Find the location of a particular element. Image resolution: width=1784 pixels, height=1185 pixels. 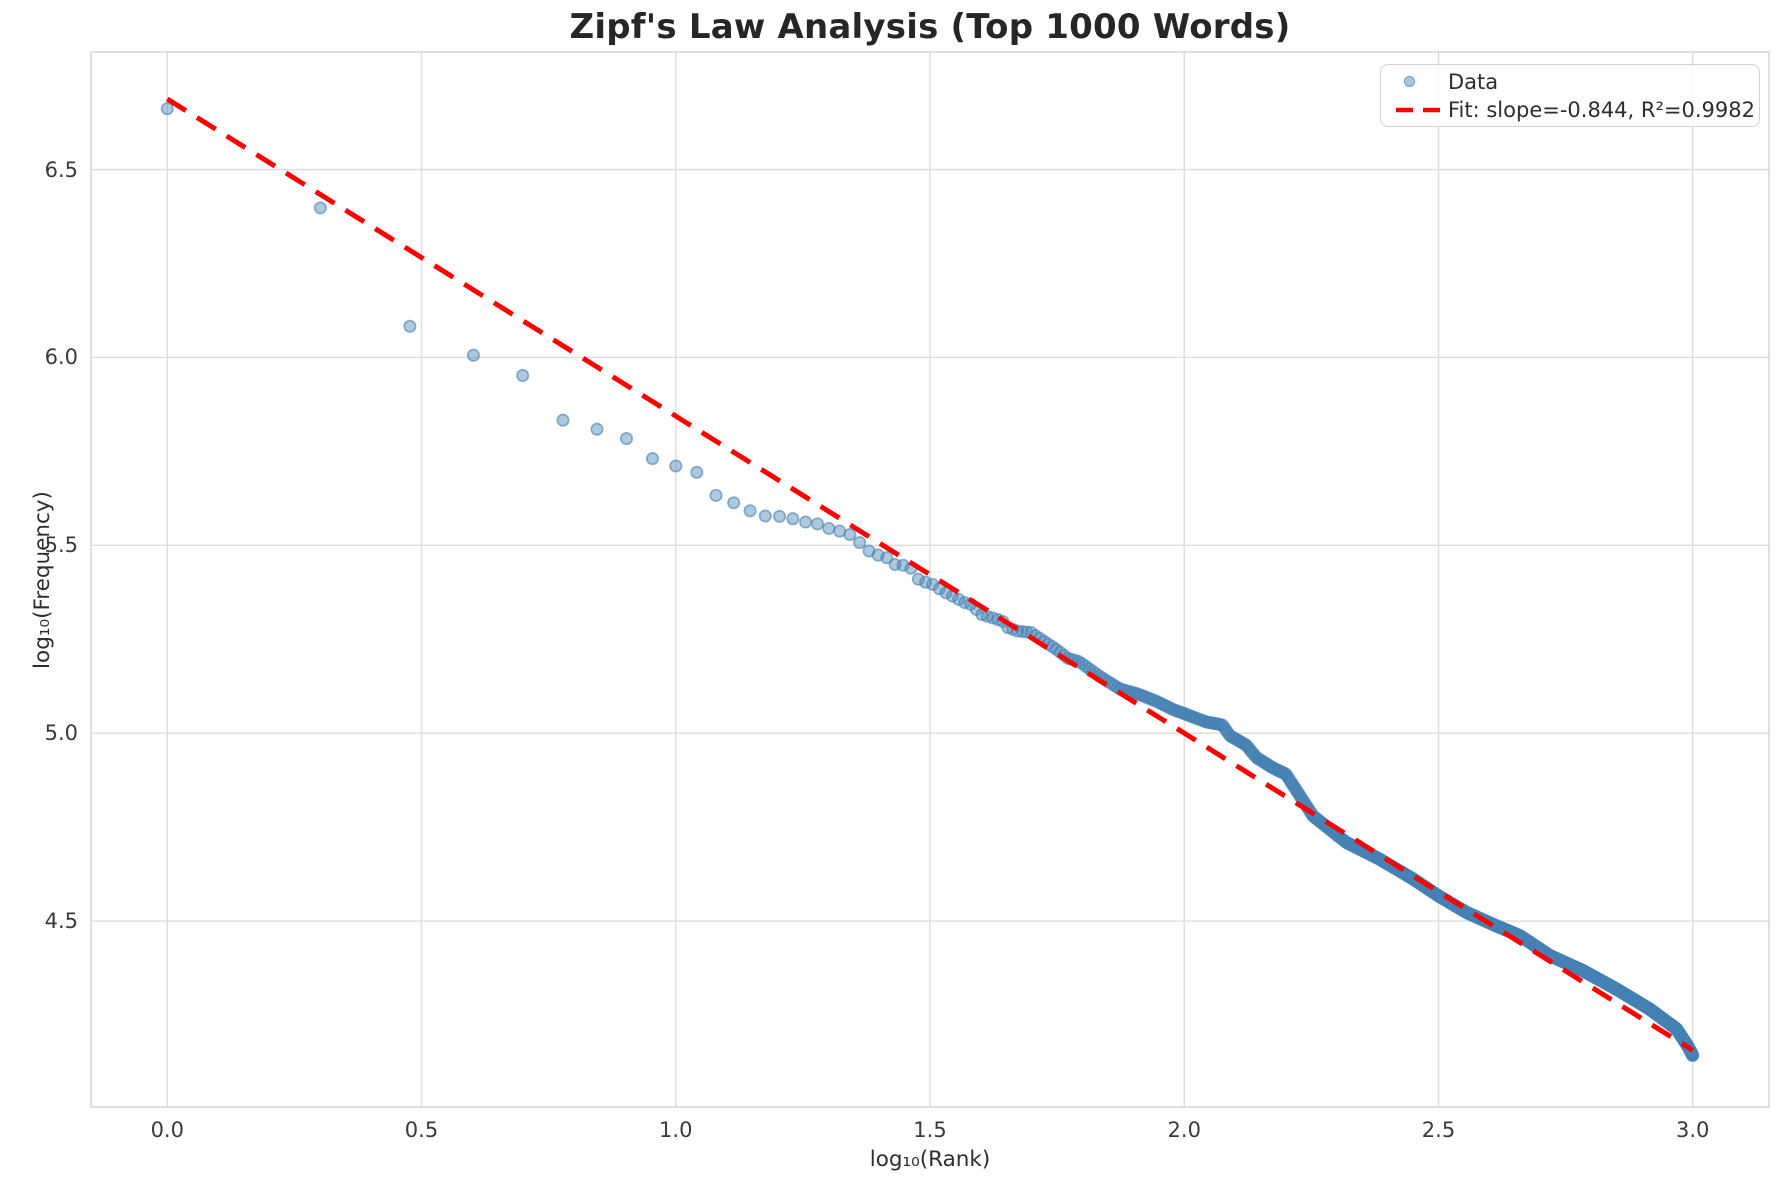

x-axis-label: log₁₀(Rank) is located at coordinates (930, 1159).